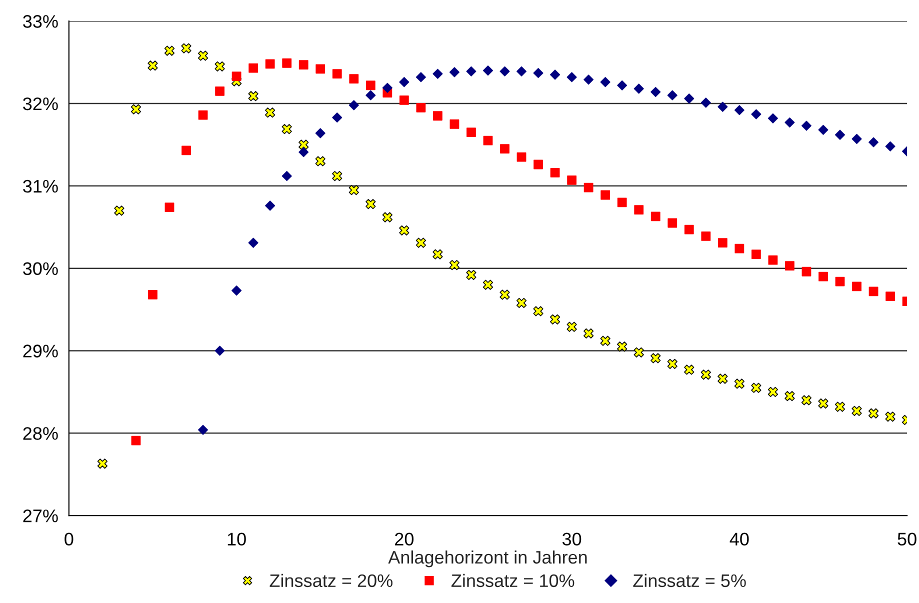  What do you see at coordinates (487, 559) in the screenshot?
I see `x-axis-title: Anlagehorizont in Jahren` at bounding box center [487, 559].